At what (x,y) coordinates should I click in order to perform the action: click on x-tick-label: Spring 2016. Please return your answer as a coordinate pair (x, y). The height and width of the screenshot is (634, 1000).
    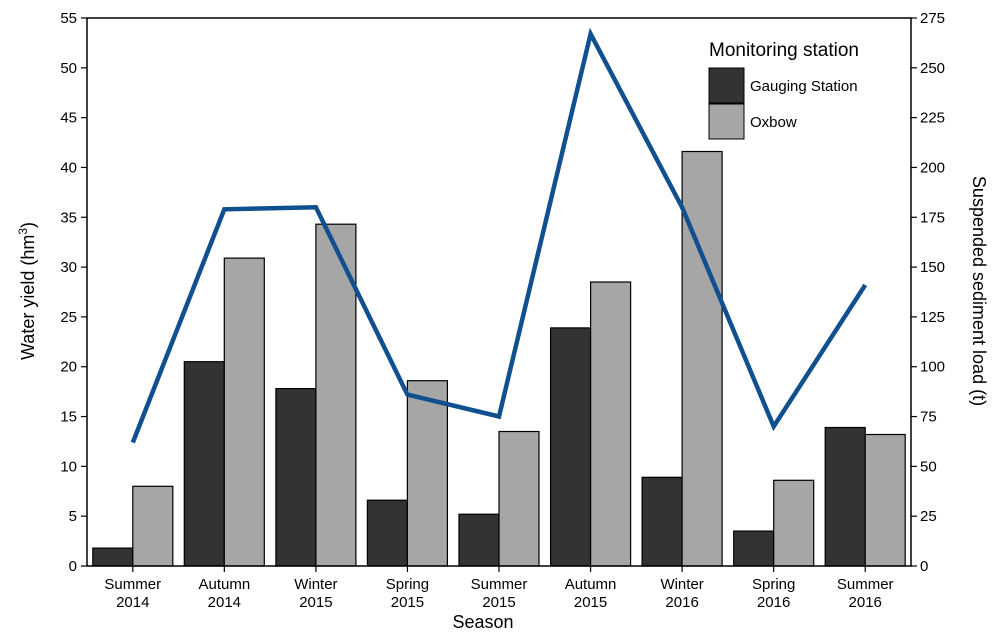
    Looking at the image, I should click on (773, 593).